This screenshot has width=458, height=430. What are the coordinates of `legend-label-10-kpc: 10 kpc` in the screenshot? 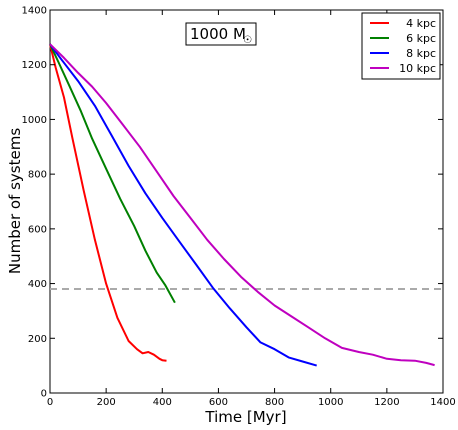 It's located at (417, 68).